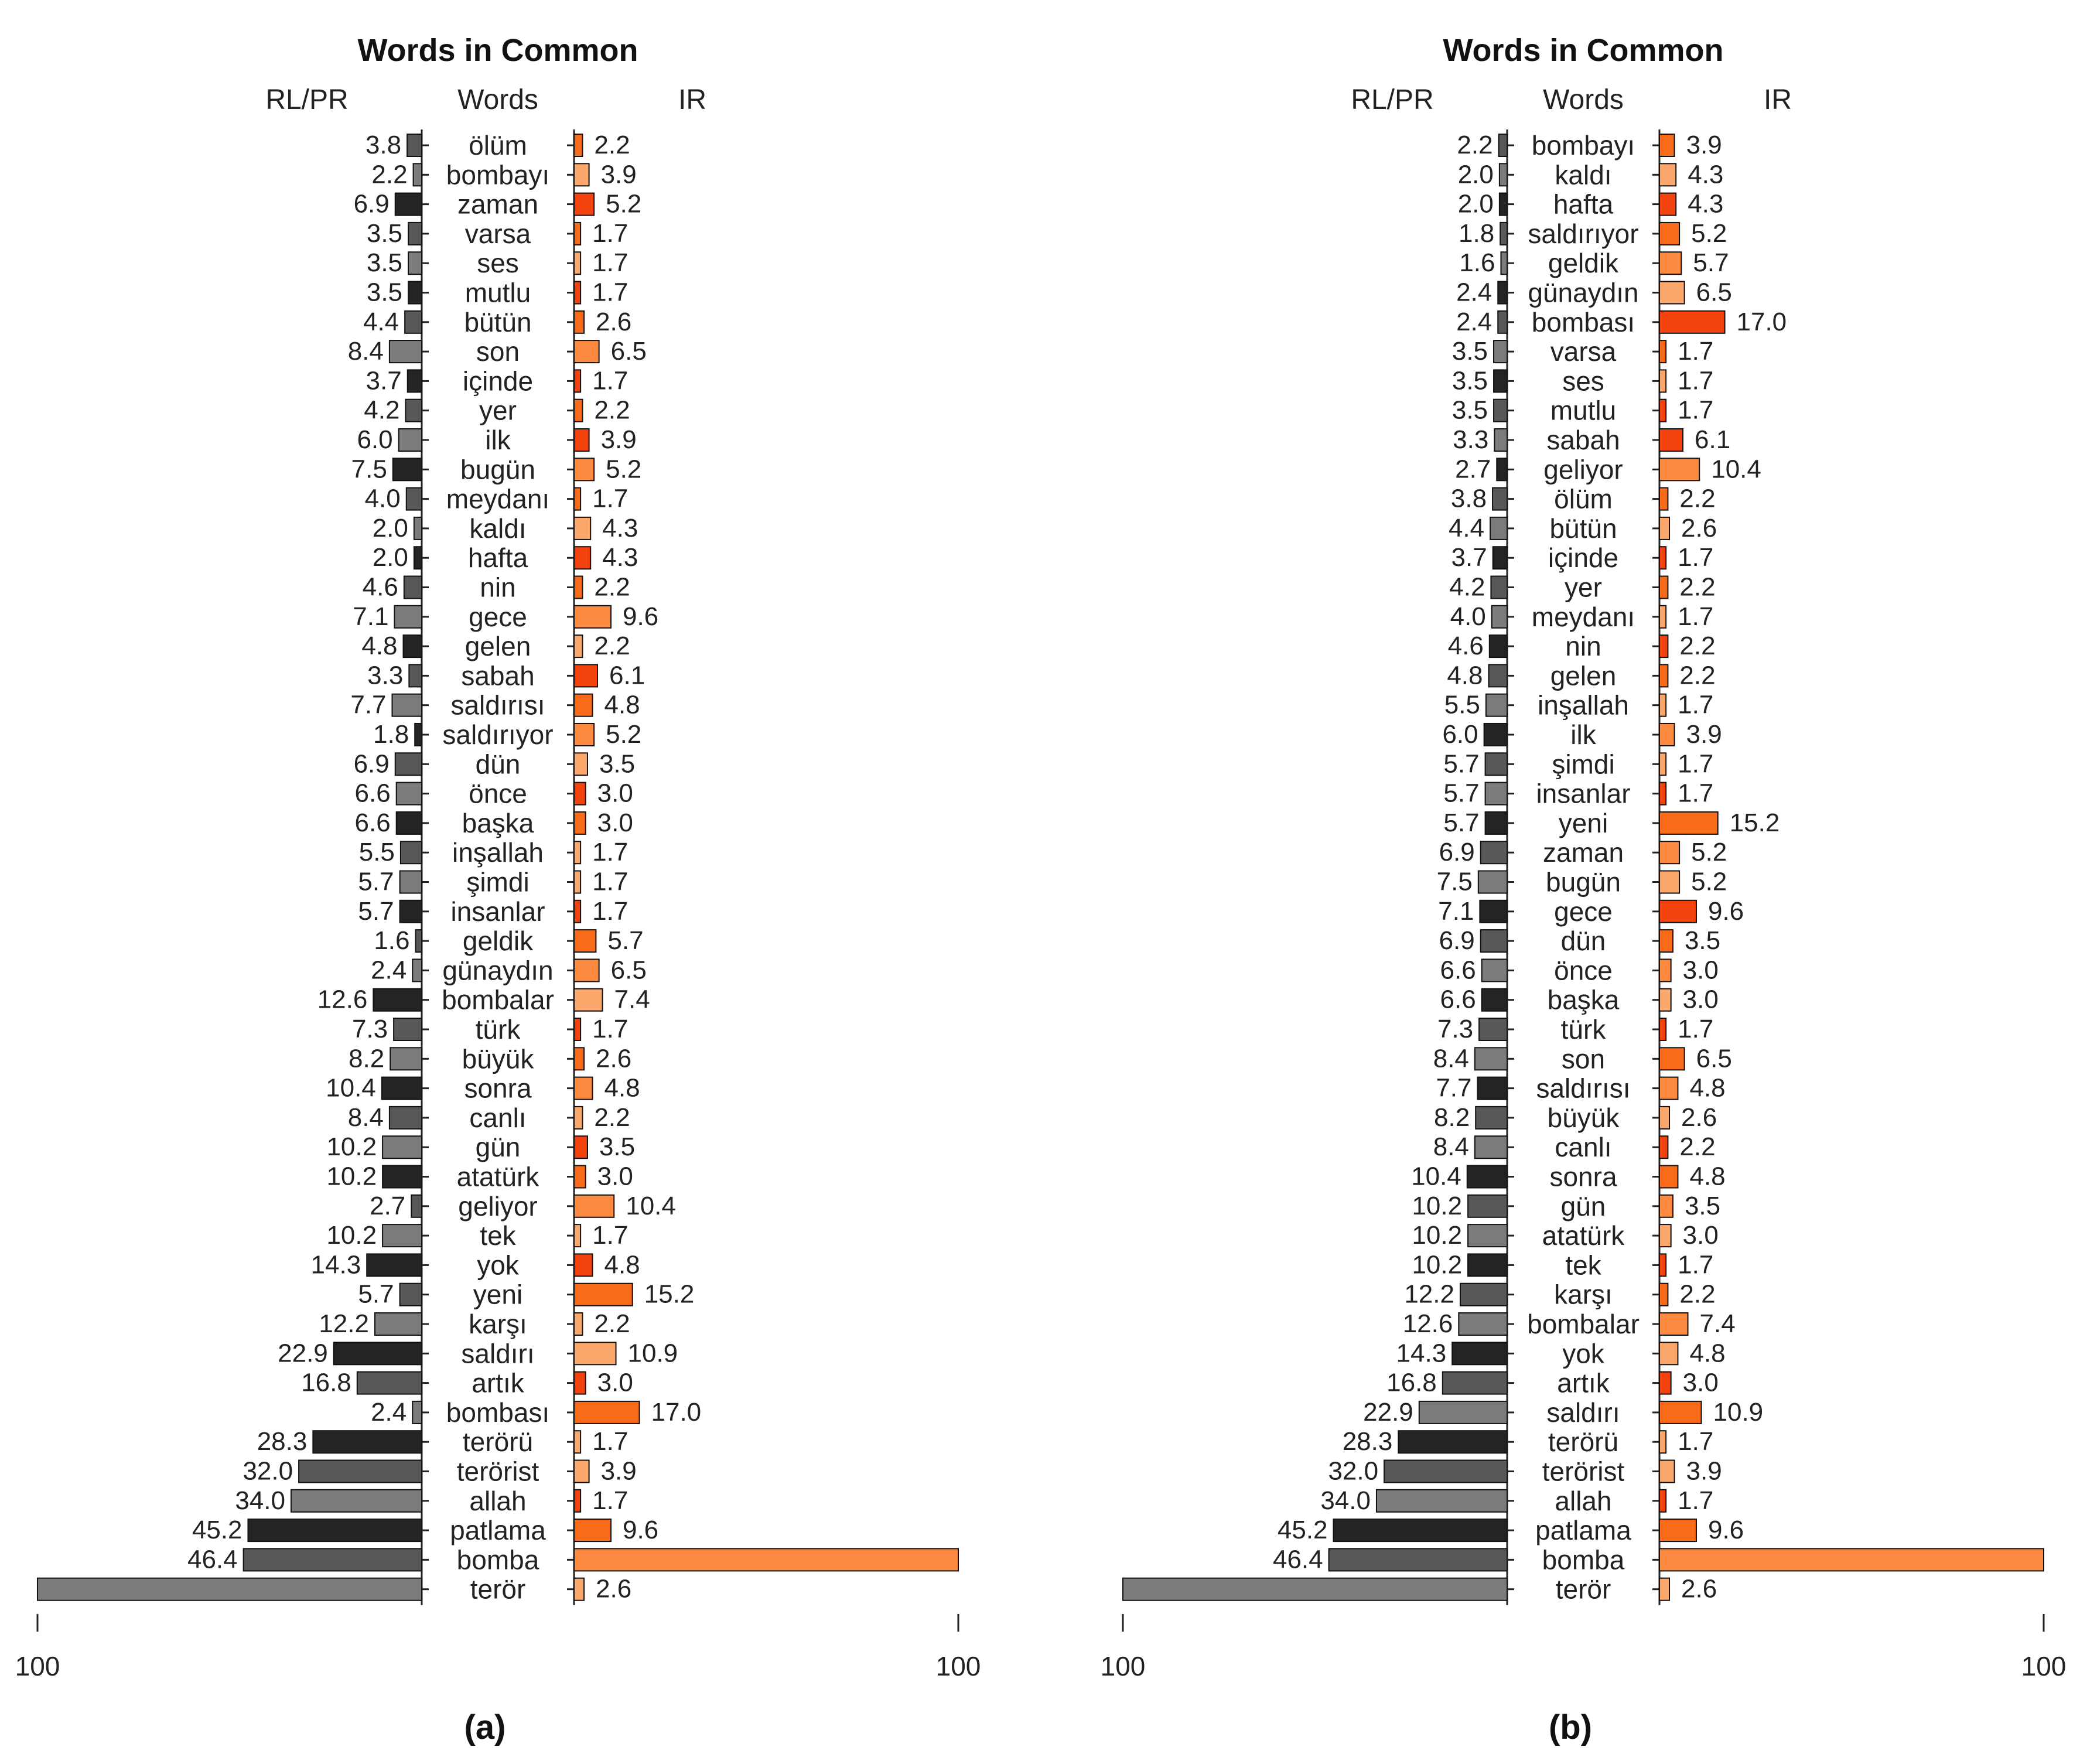  I want to click on left-value-label: 4.2, so click(381, 410).